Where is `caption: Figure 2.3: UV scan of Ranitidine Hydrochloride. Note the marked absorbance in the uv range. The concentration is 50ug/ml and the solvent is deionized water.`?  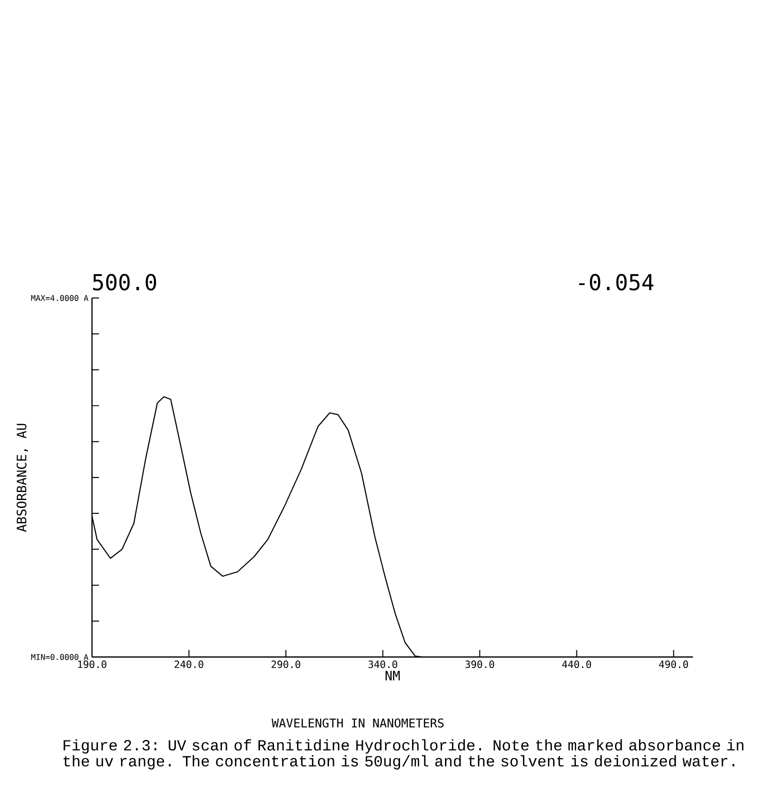 caption: Figure 2.3: UV scan of Ranitidine Hydrochloride. Note the marked absorbance in the uv range. The concentration is 50ug/ml and the solvent is deionized water. is located at coordinates (404, 754).